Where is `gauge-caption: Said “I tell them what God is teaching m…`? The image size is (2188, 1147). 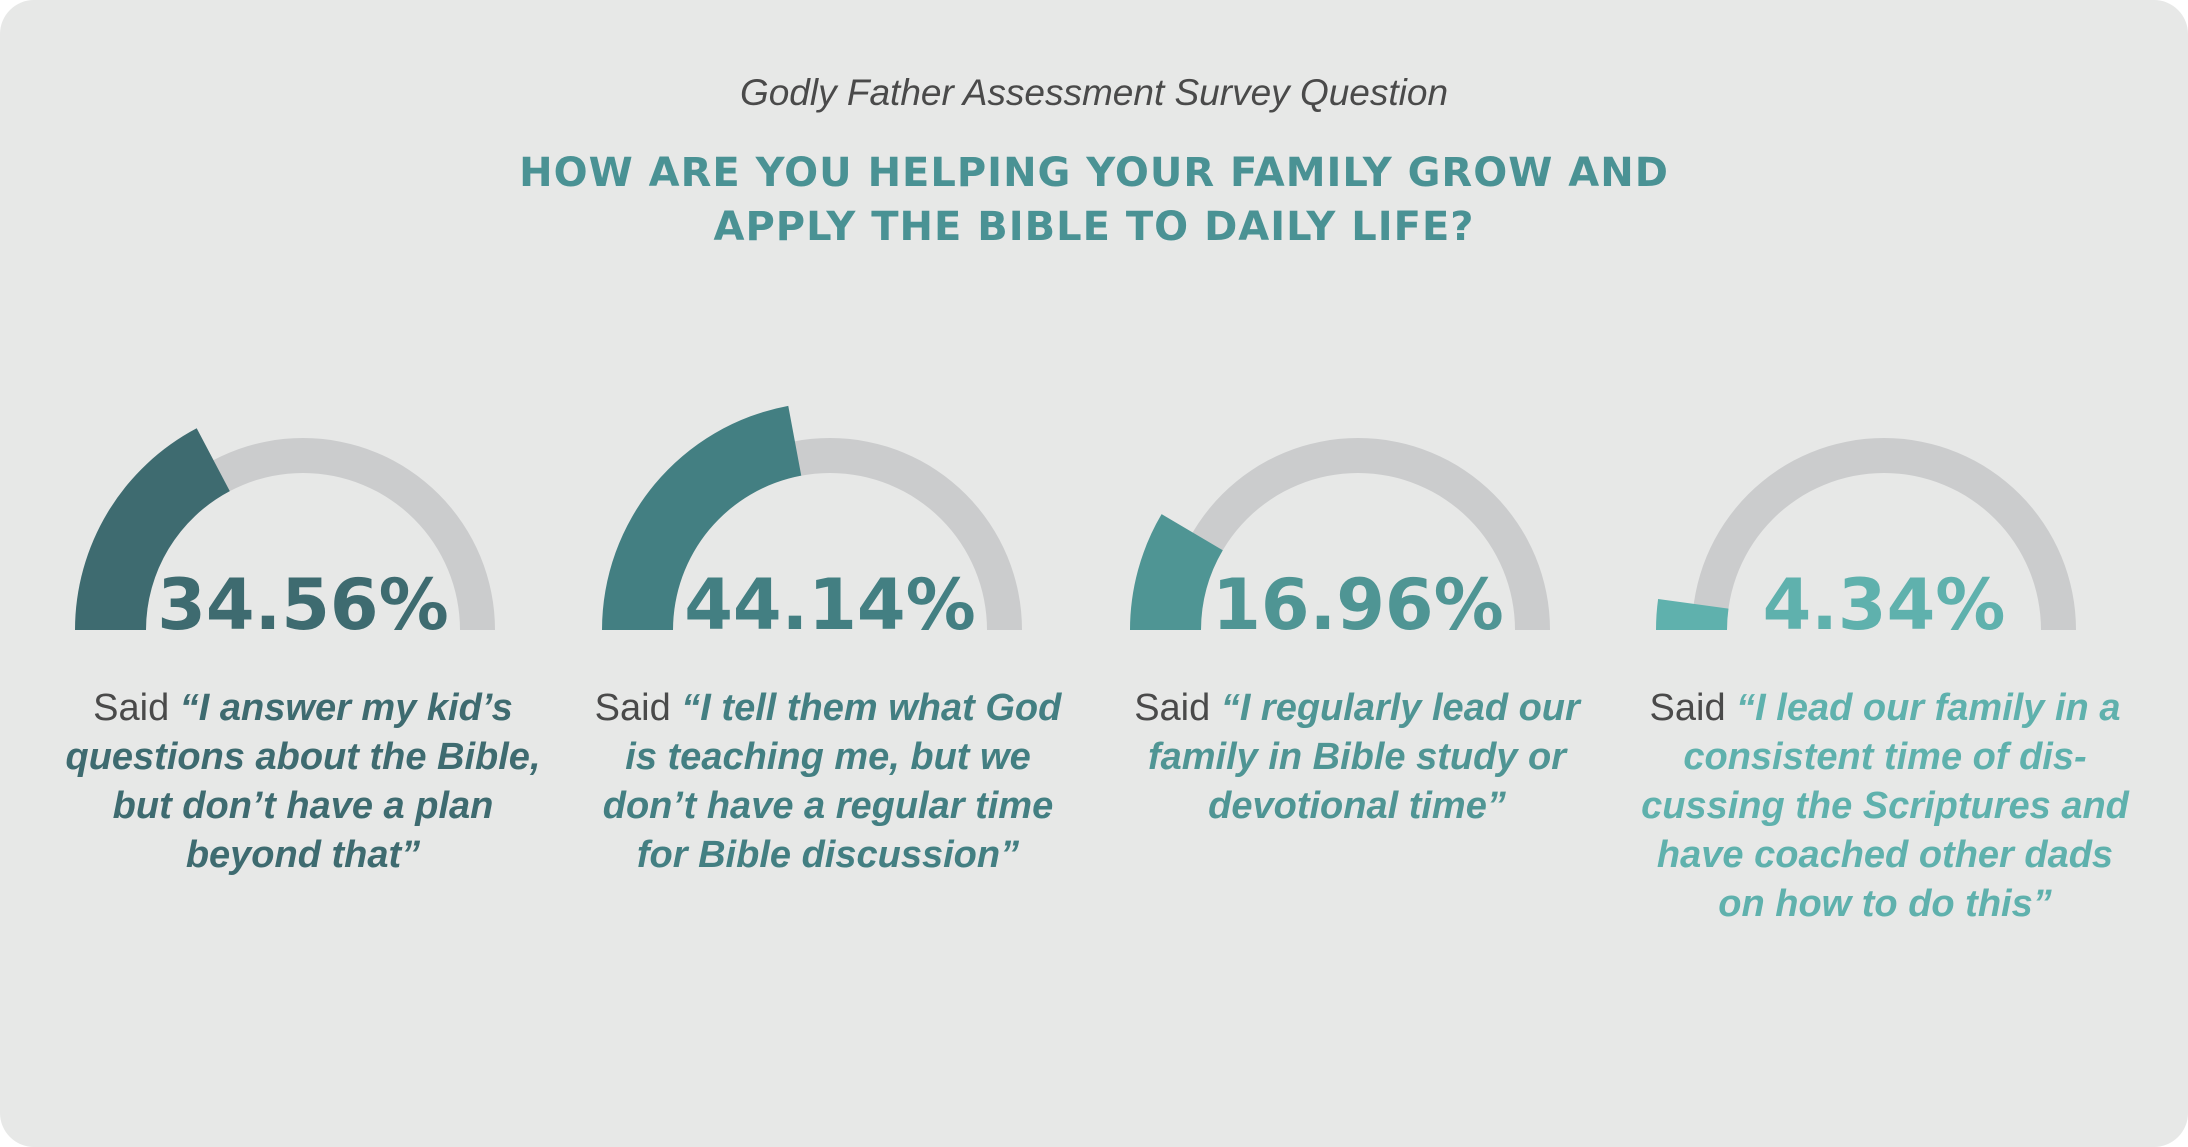 gauge-caption: Said “I tell them what God is teaching m… is located at coordinates (828, 782).